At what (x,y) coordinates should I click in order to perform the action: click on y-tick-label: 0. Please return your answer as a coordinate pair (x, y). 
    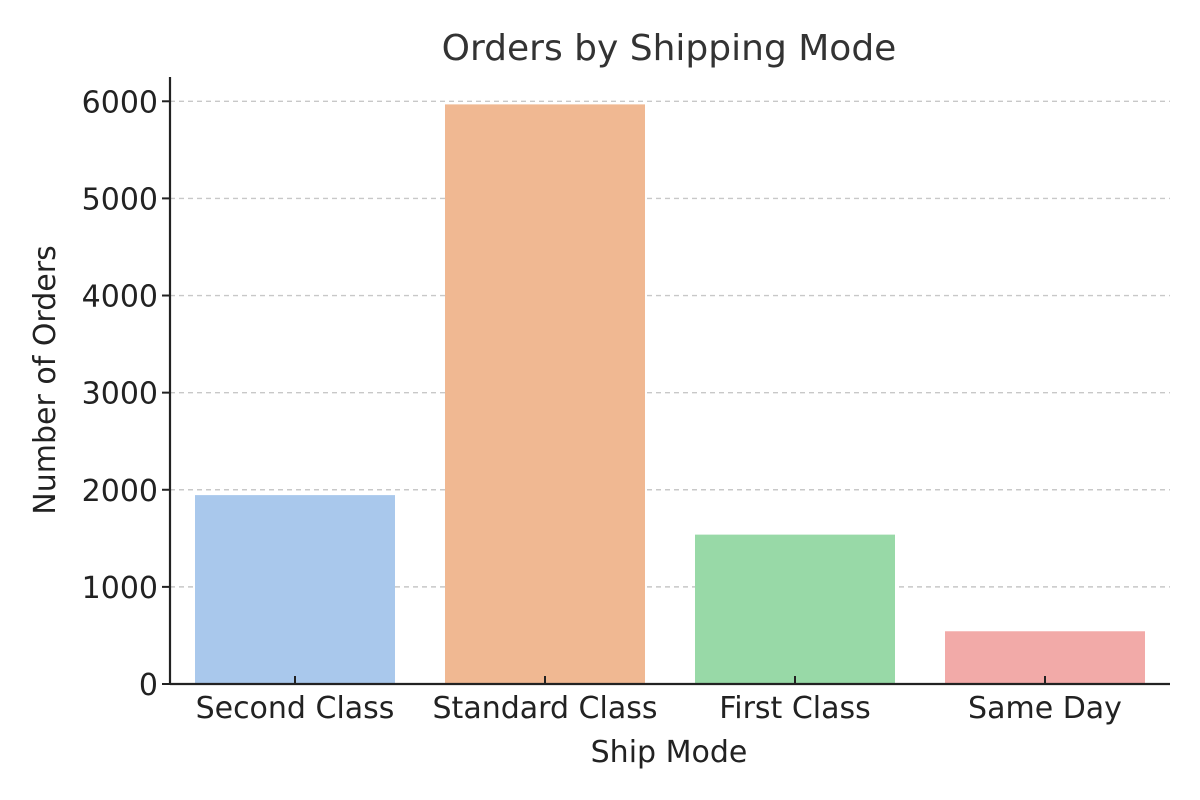
    Looking at the image, I should click on (148, 685).